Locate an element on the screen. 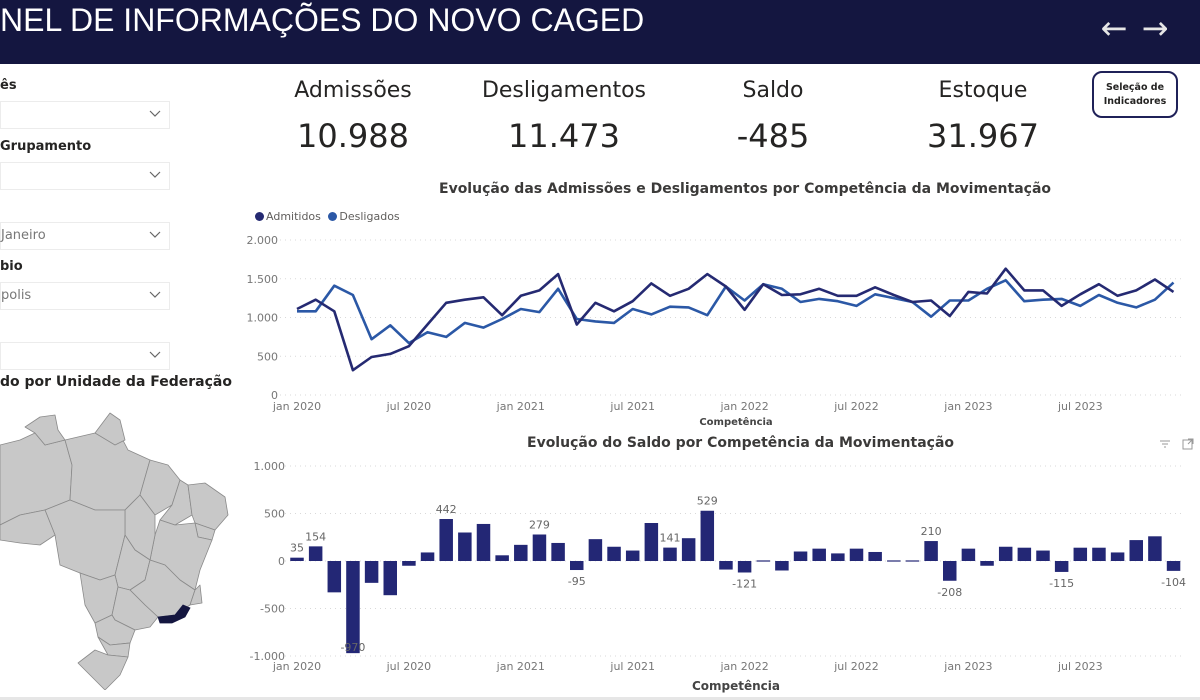 The image size is (1200, 700). data-label: -121 is located at coordinates (744, 583).